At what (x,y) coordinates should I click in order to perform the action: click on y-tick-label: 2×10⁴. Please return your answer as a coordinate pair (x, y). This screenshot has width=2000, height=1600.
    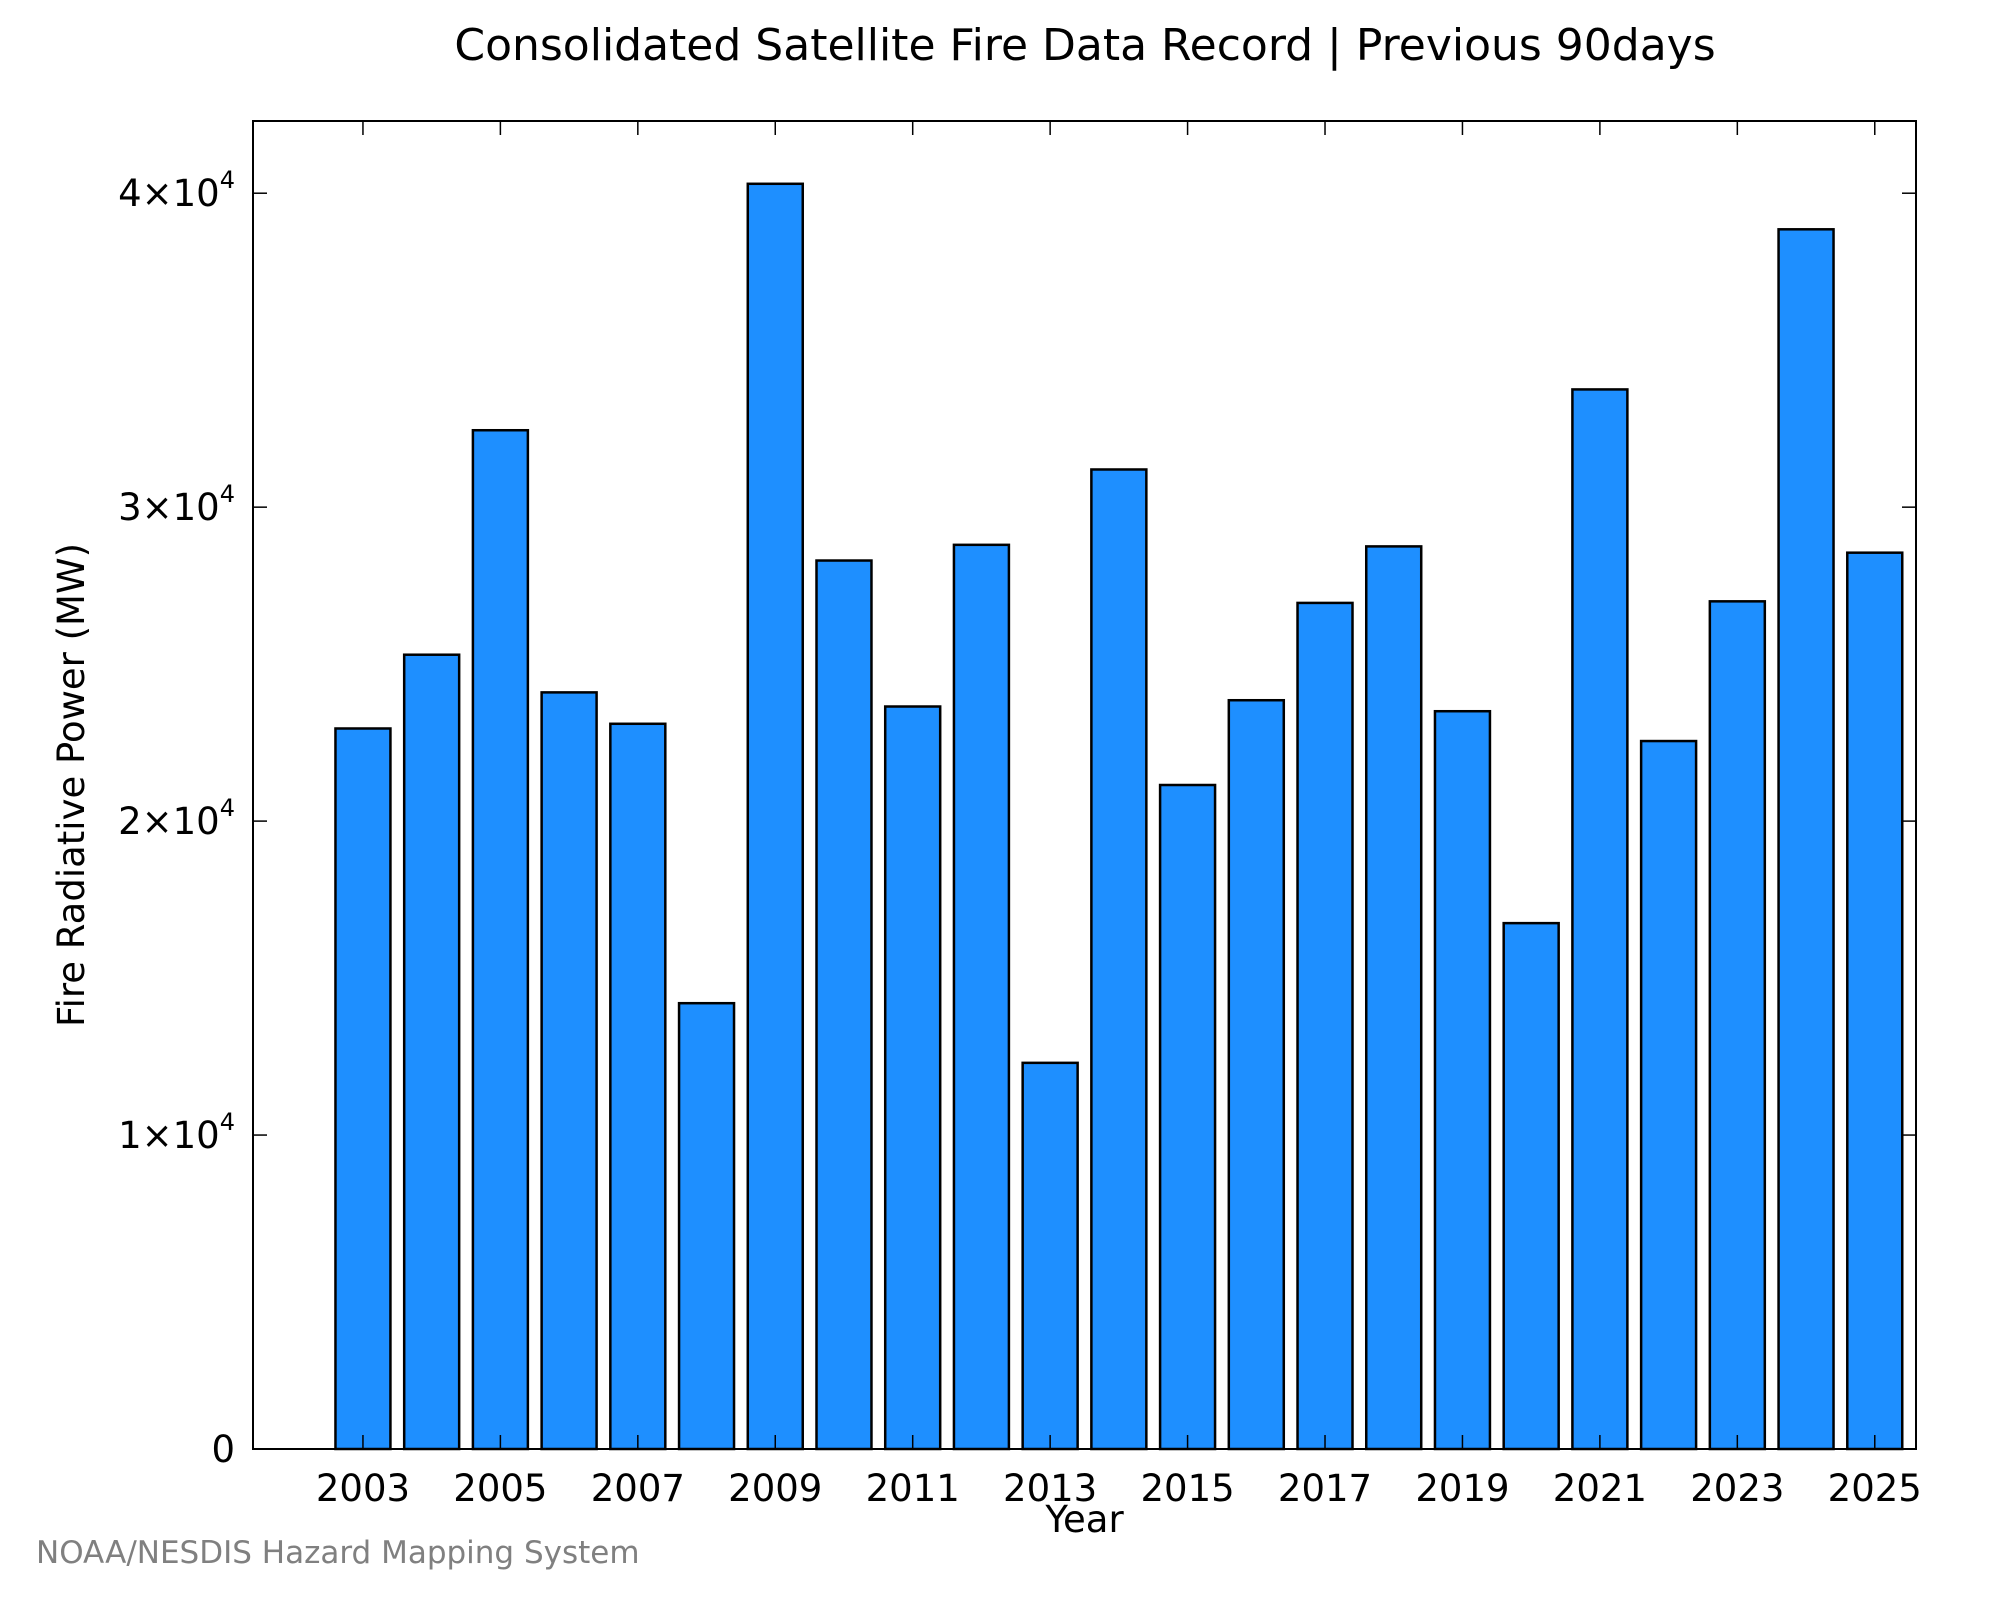
    Looking at the image, I should click on (176, 818).